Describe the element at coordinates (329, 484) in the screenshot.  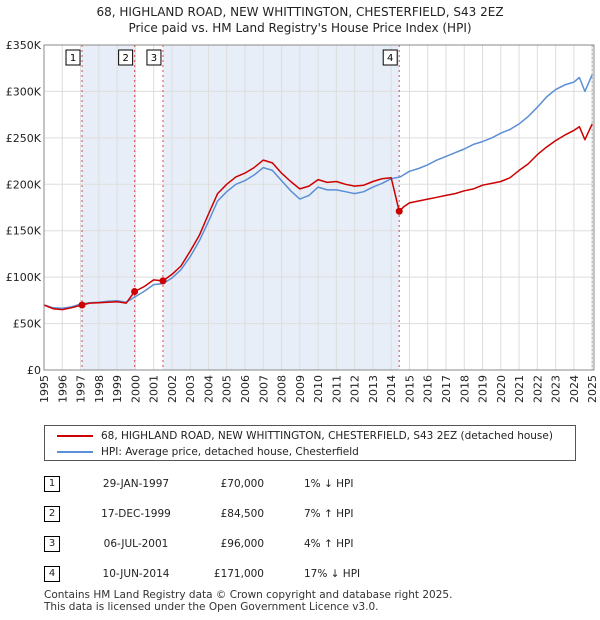
I see `sale-hpi: 1% ↓ HPI` at that location.